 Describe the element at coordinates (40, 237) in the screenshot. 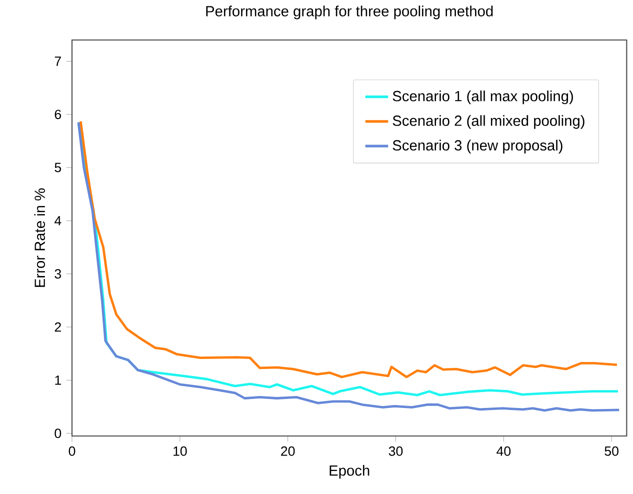

I see `y-axis-title: Error Rate in %` at that location.